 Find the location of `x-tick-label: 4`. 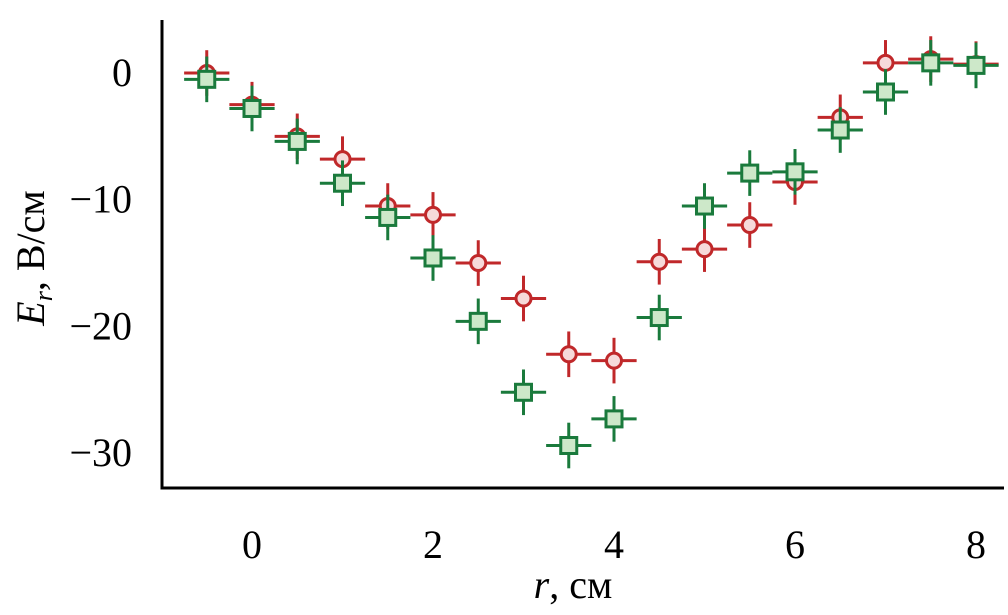

x-tick-label: 4 is located at coordinates (614, 544).